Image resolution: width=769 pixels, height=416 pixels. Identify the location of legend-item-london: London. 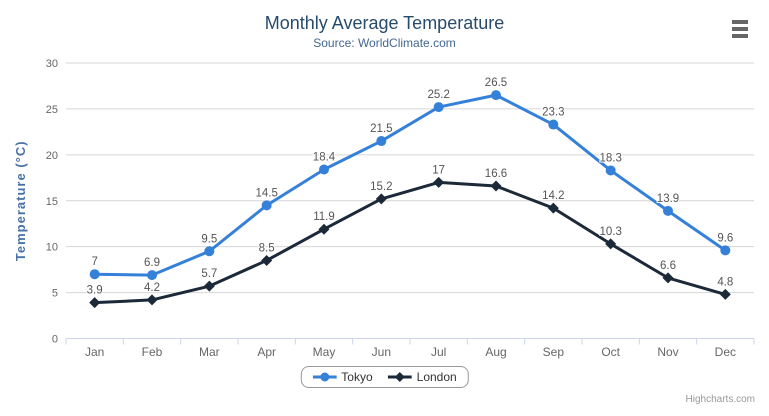
(422, 377).